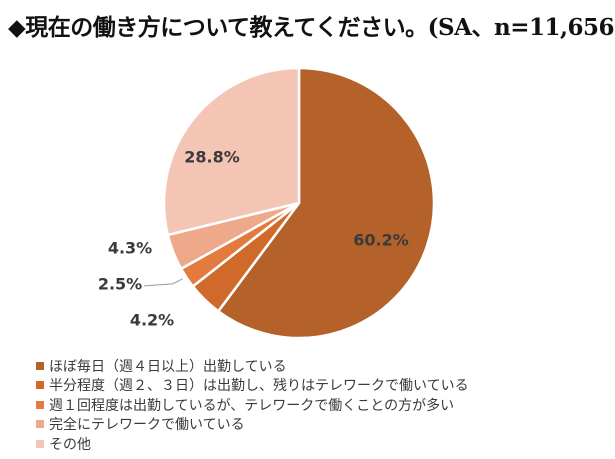 The height and width of the screenshot is (459, 615). I want to click on slice-label-3: 2.5%, so click(120, 284).